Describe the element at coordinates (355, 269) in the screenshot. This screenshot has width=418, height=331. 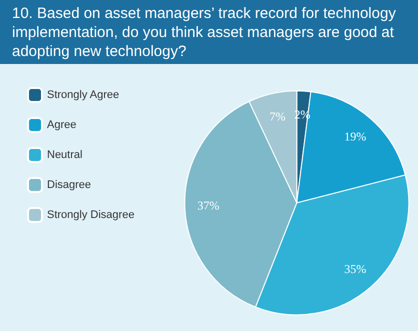
I see `data-label: 35%` at that location.